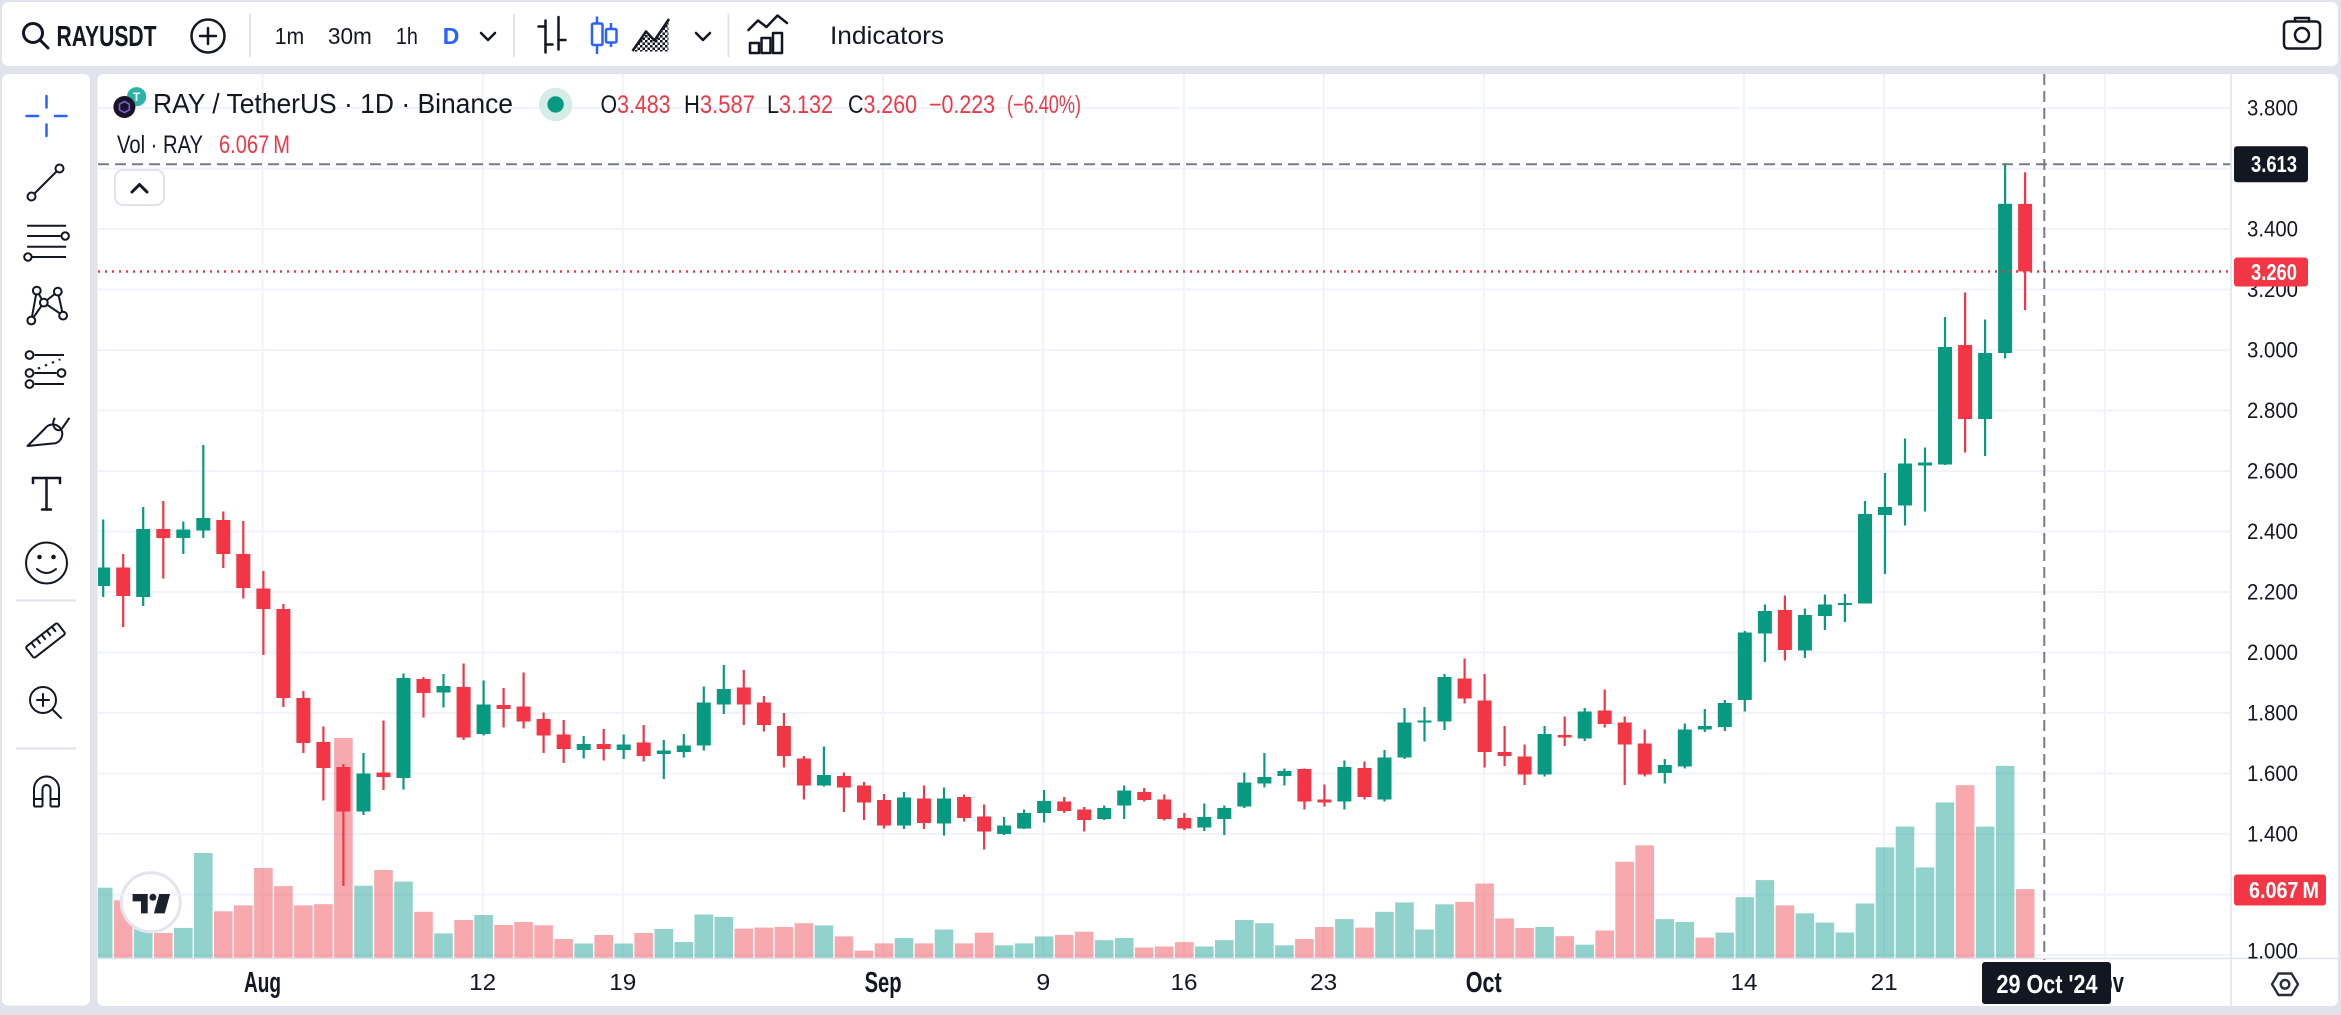  What do you see at coordinates (2272, 471) in the screenshot?
I see `svg-text: 2.600` at bounding box center [2272, 471].